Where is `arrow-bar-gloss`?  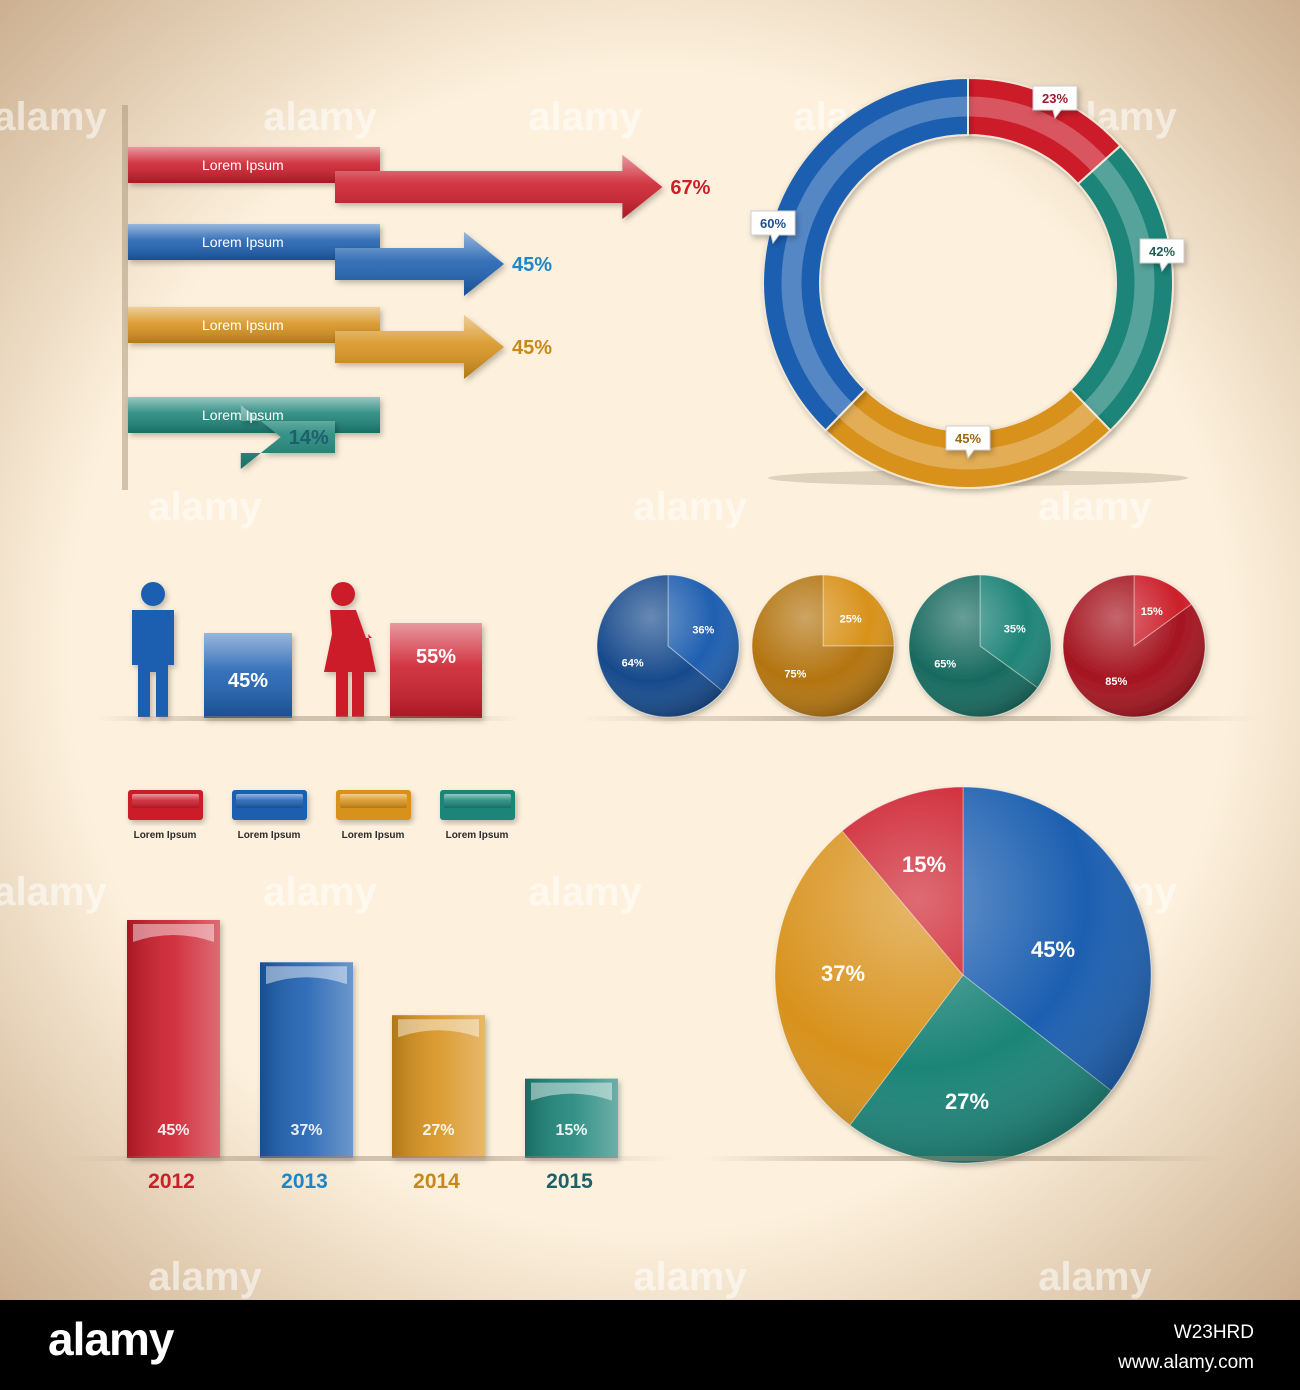 arrow-bar-gloss is located at coordinates (254, 415).